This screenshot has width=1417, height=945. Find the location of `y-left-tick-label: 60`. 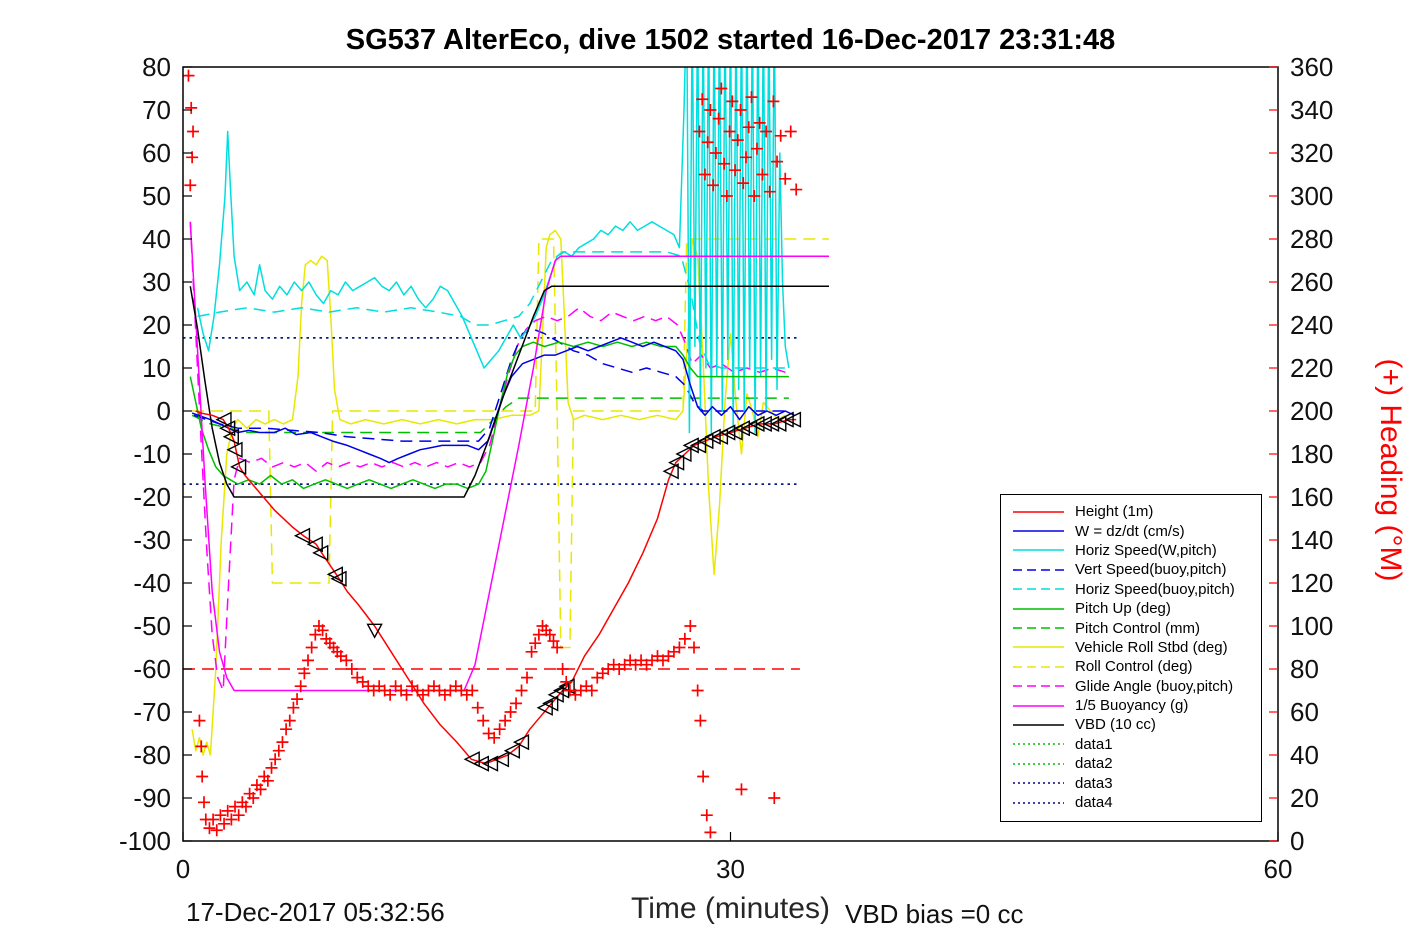

y-left-tick-label: 60 is located at coordinates (156, 153).